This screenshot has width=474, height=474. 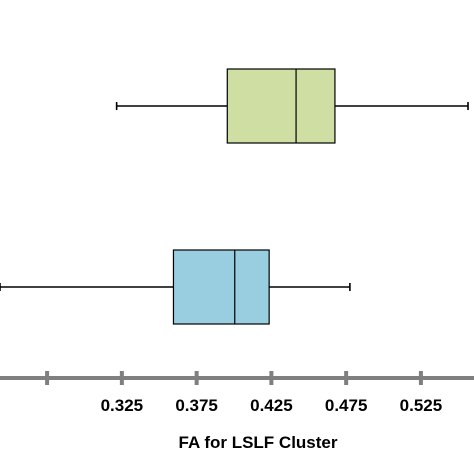 I want to click on x-tick-label: 0.525, so click(x=421, y=405).